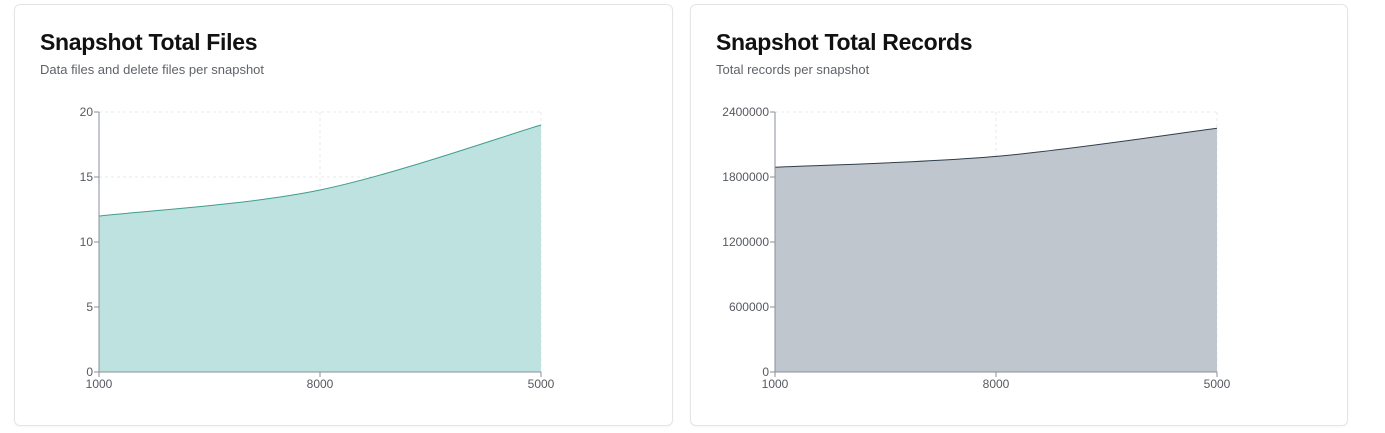 The width and height of the screenshot is (1385, 433). I want to click on card-title: Snapshot Total Records, so click(844, 42).